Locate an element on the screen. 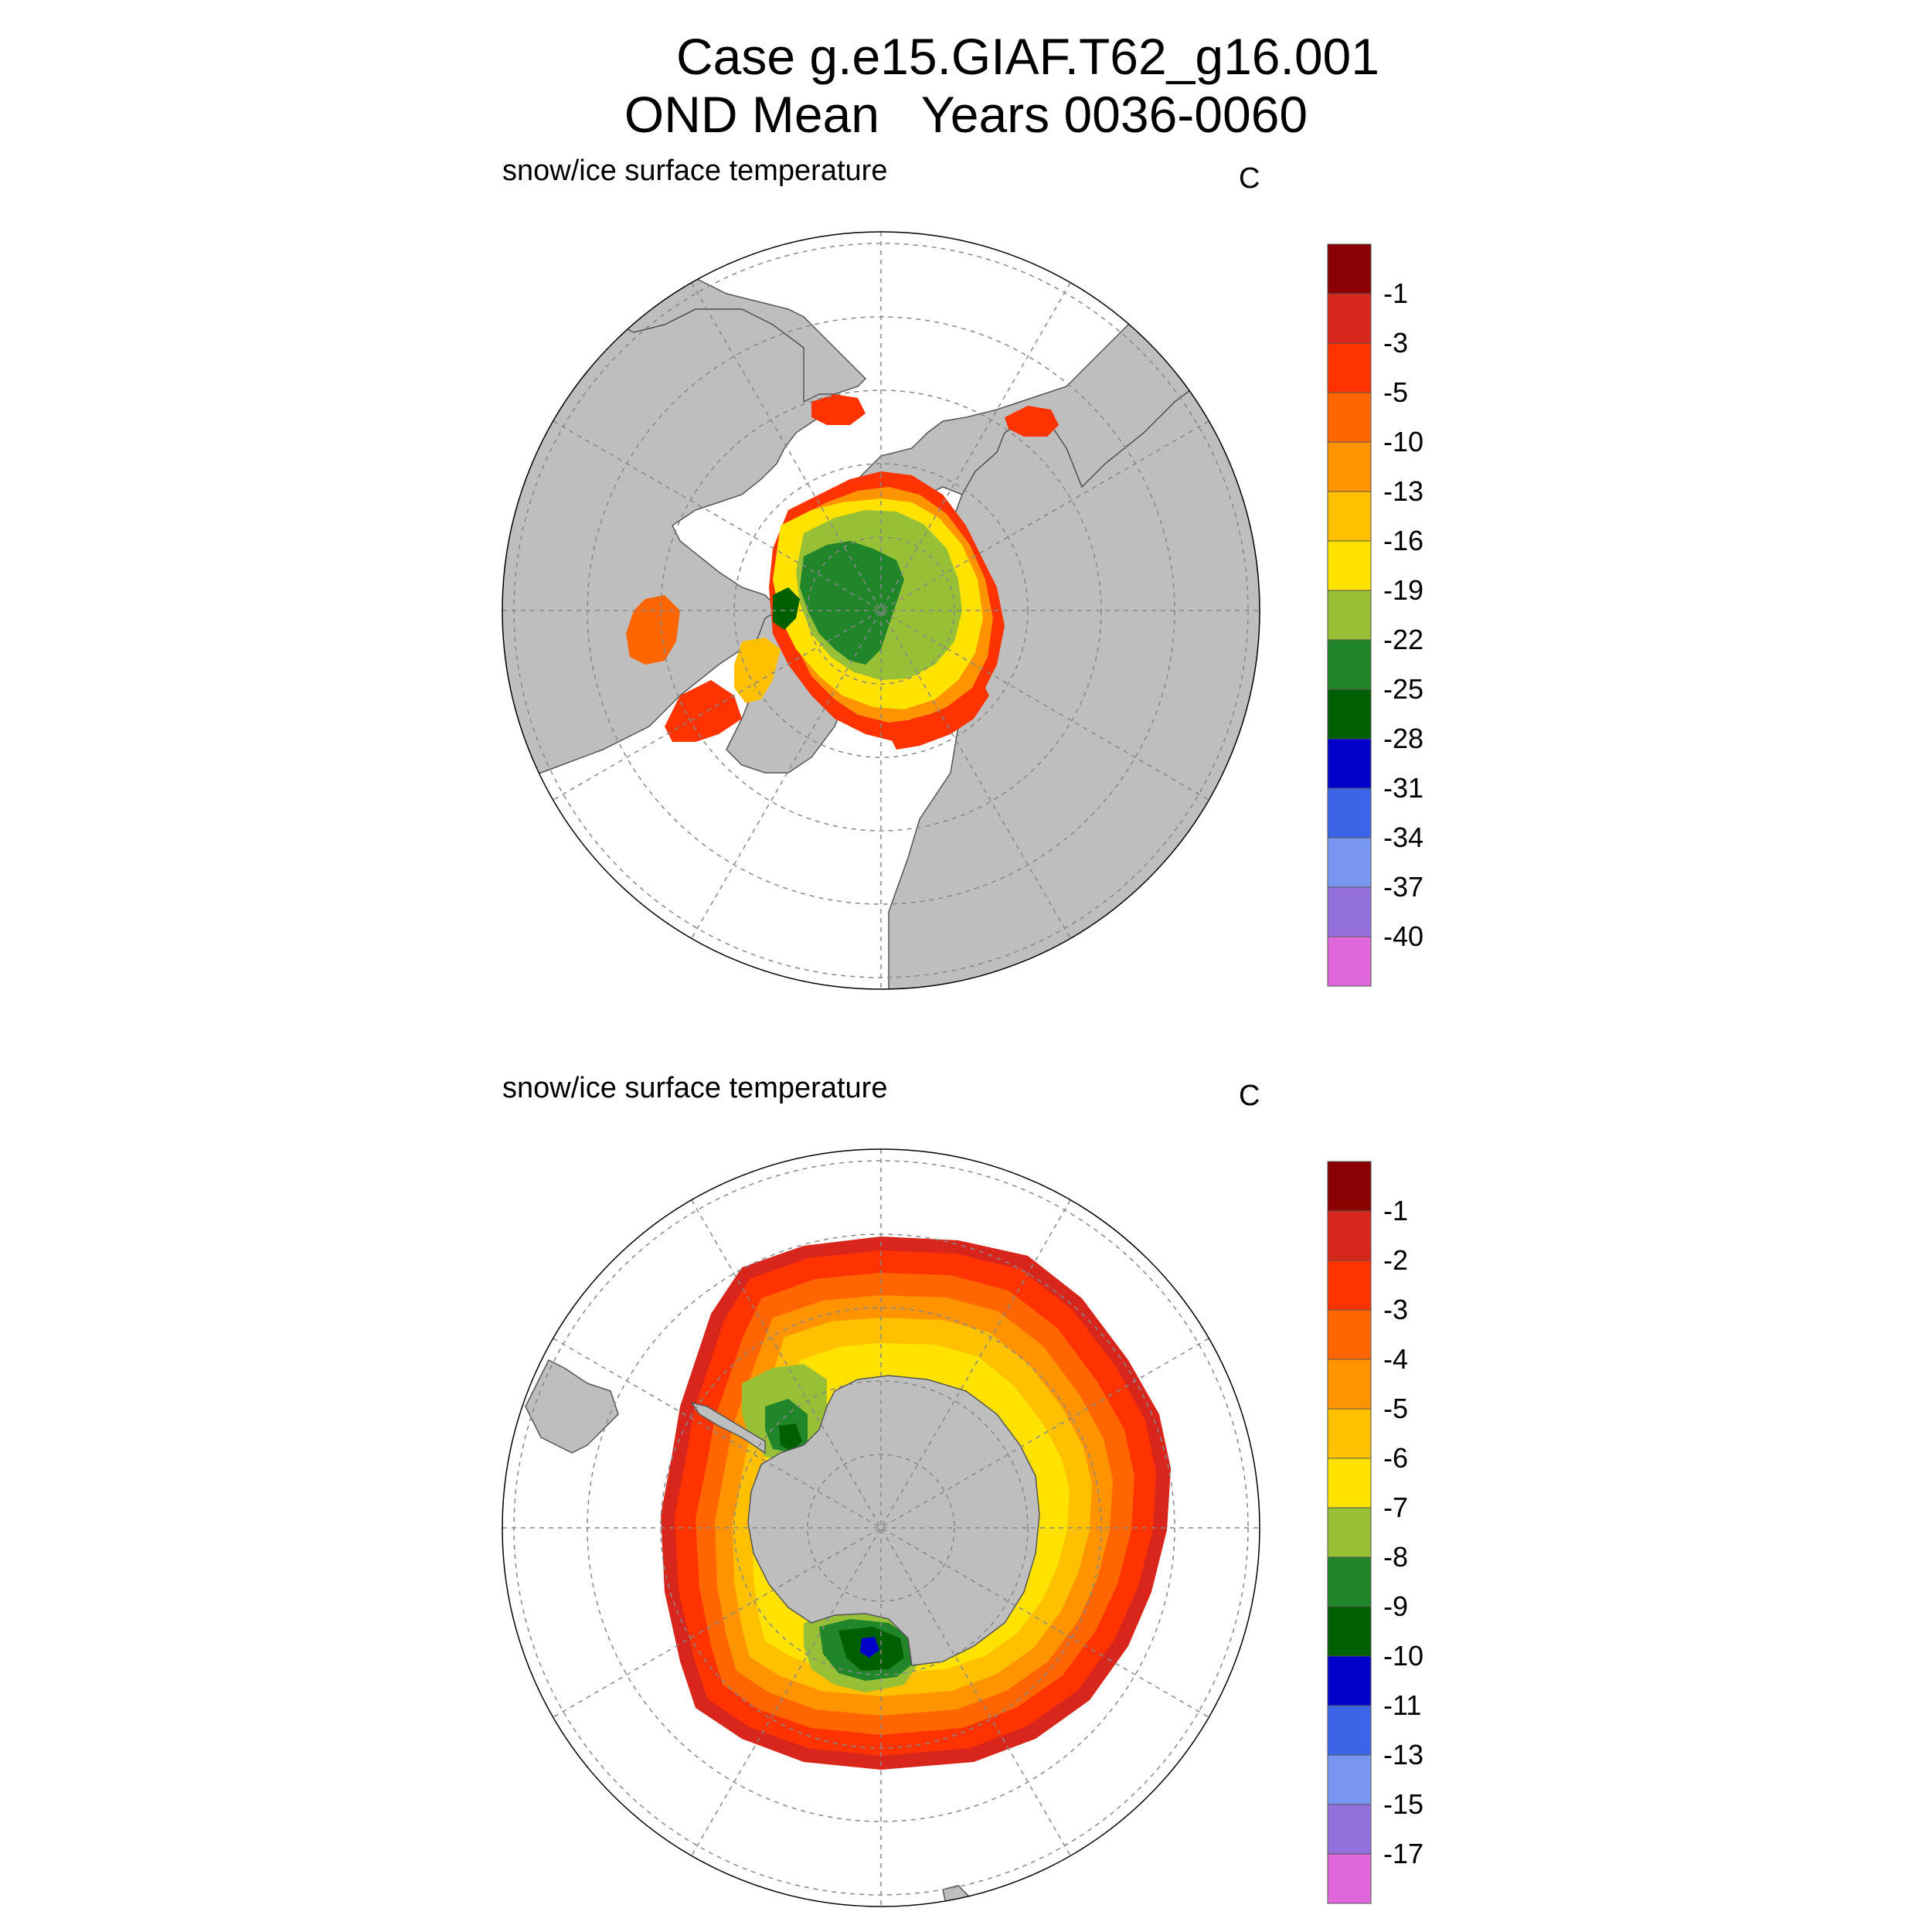 This screenshot has width=1932, height=1932. north-colorbar-tick-label: -34 is located at coordinates (1404, 837).